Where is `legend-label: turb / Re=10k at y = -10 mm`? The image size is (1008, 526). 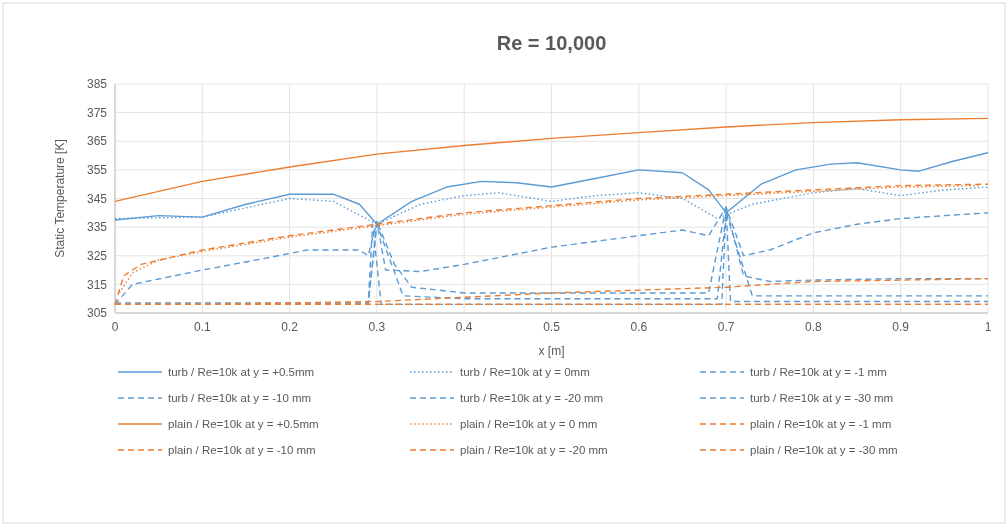 legend-label: turb / Re=10k at y = -10 mm is located at coordinates (240, 398).